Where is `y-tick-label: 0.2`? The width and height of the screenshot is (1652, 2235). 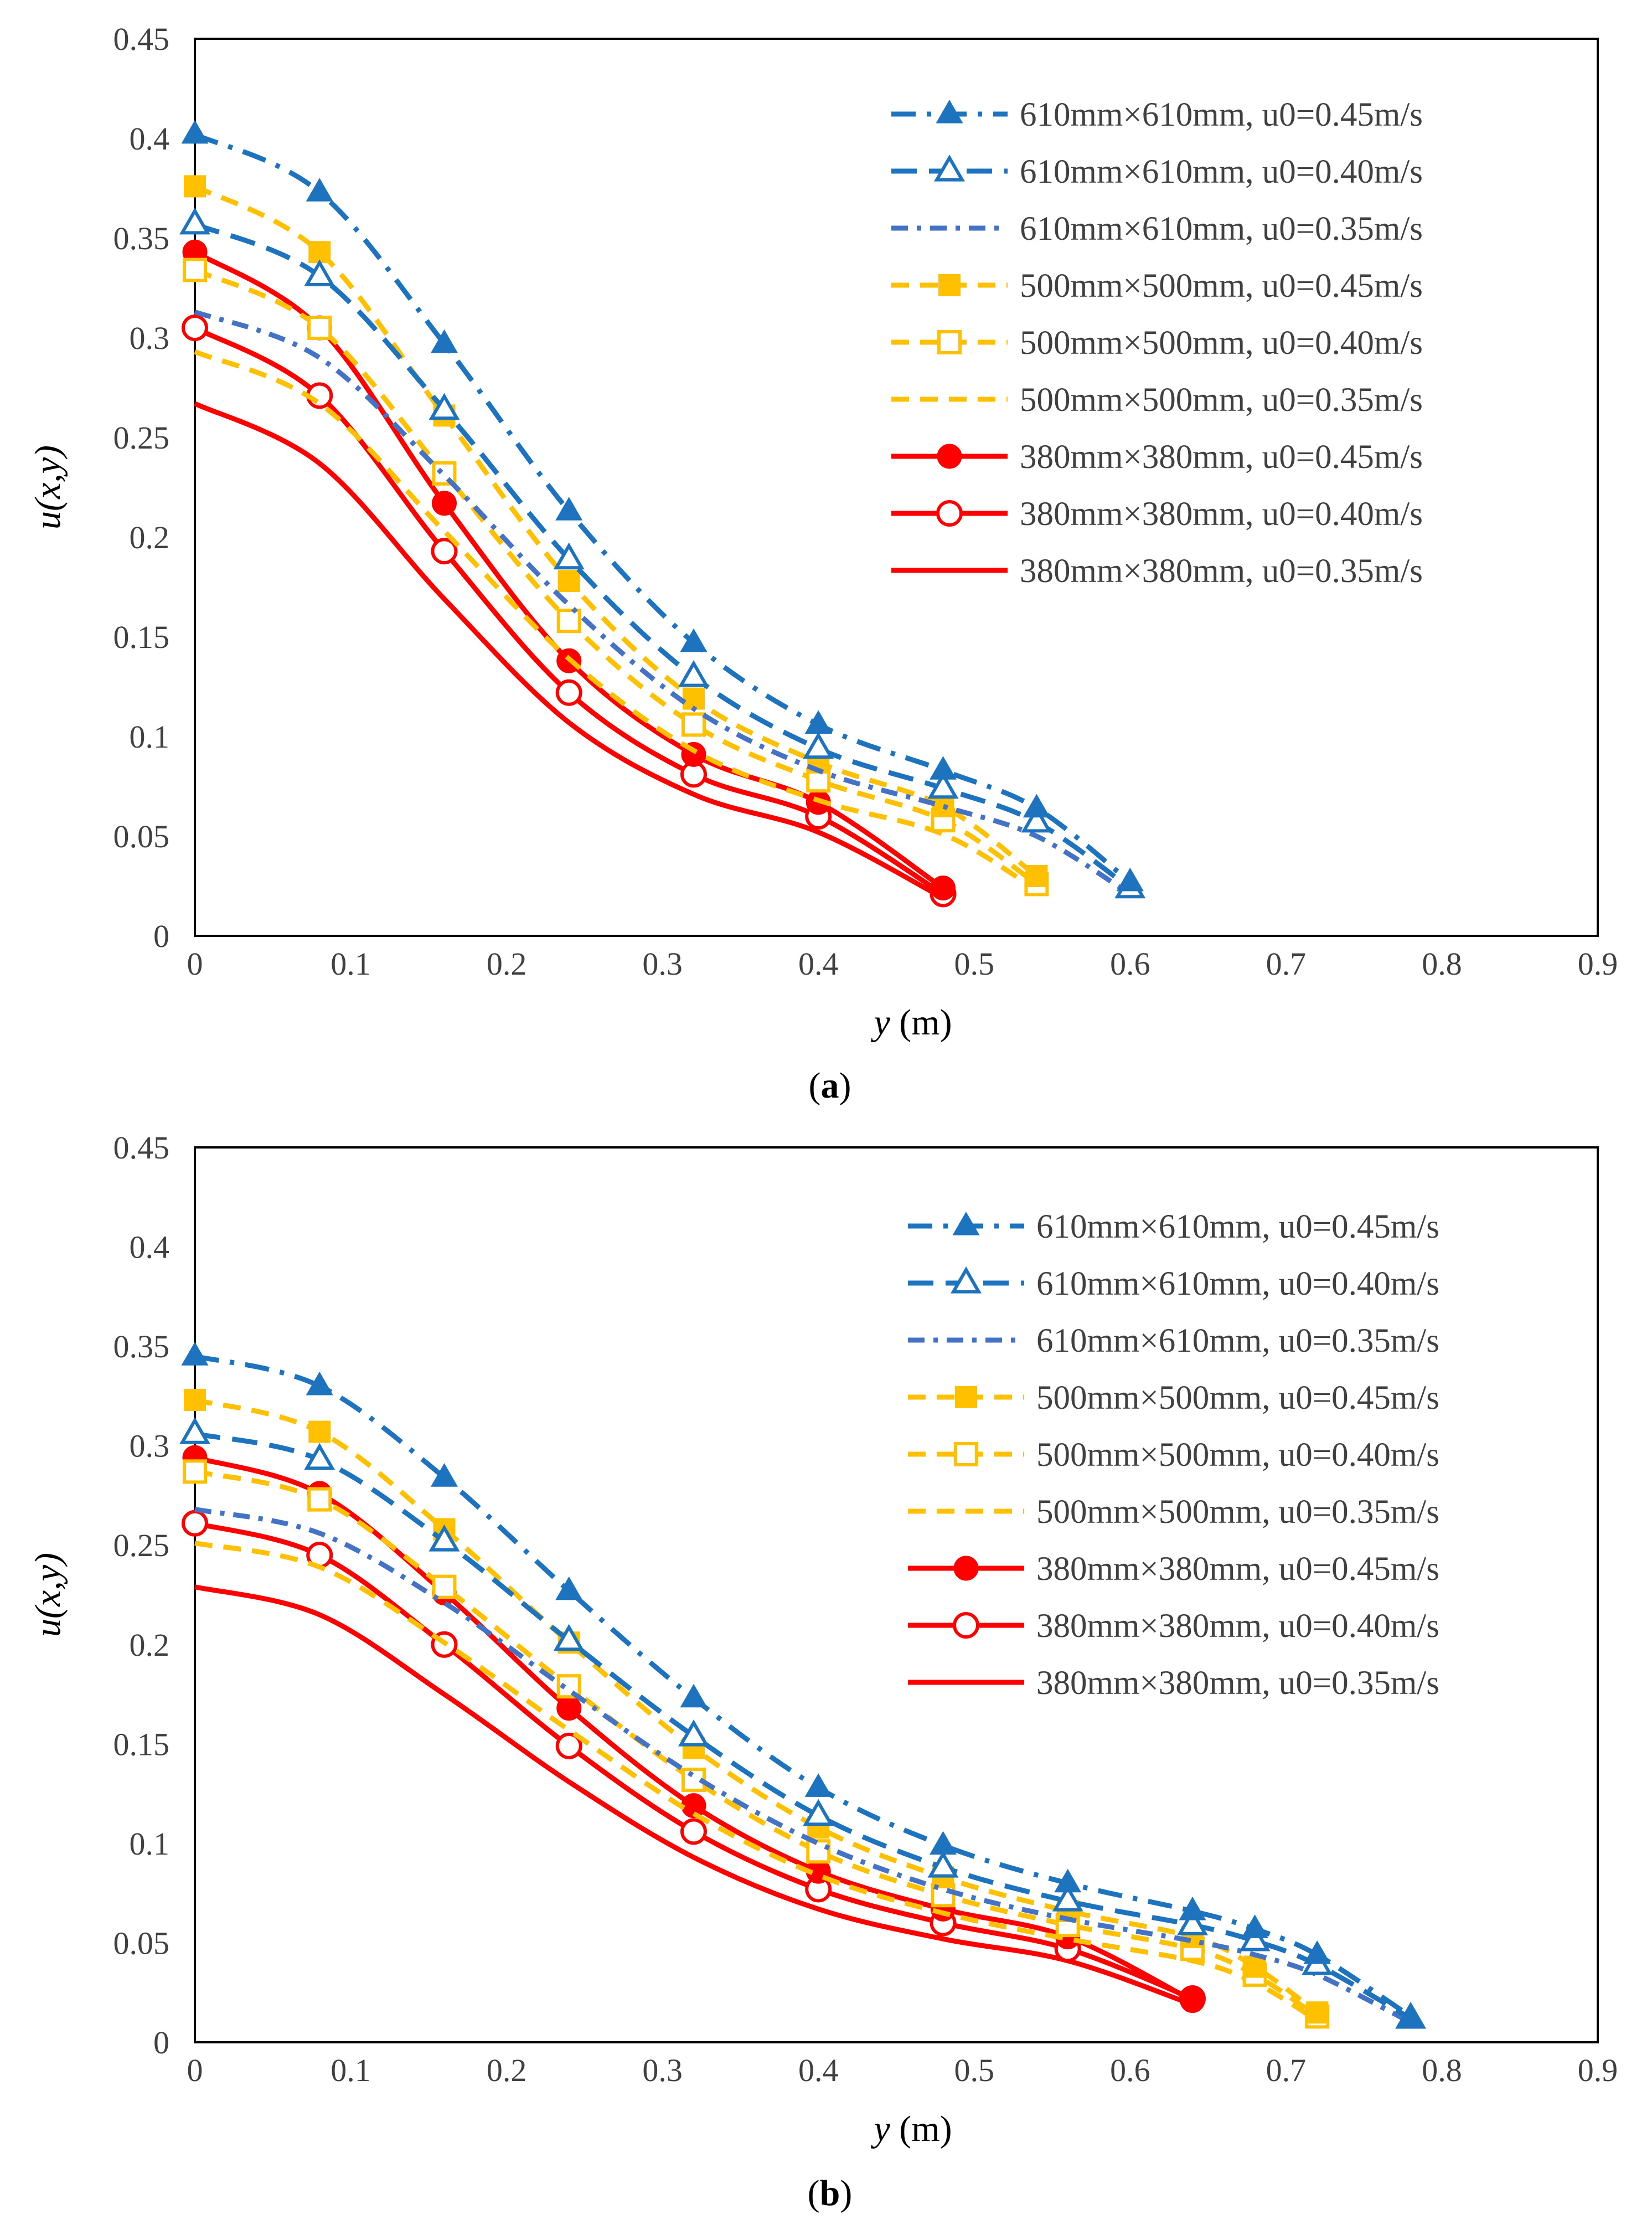 y-tick-label: 0.2 is located at coordinates (150, 1645).